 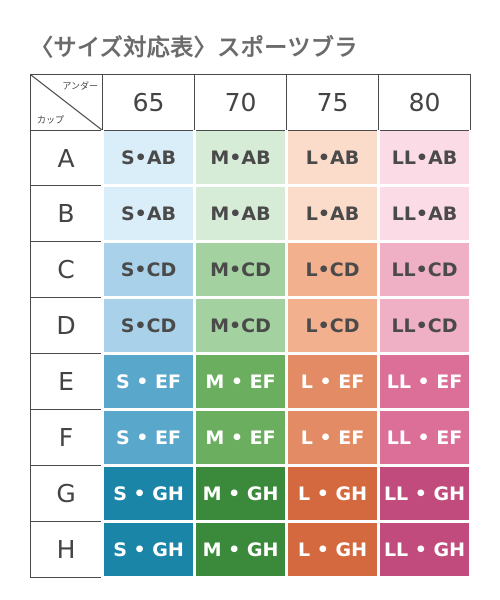 What do you see at coordinates (66, 549) in the screenshot?
I see `cup-label: H` at bounding box center [66, 549].